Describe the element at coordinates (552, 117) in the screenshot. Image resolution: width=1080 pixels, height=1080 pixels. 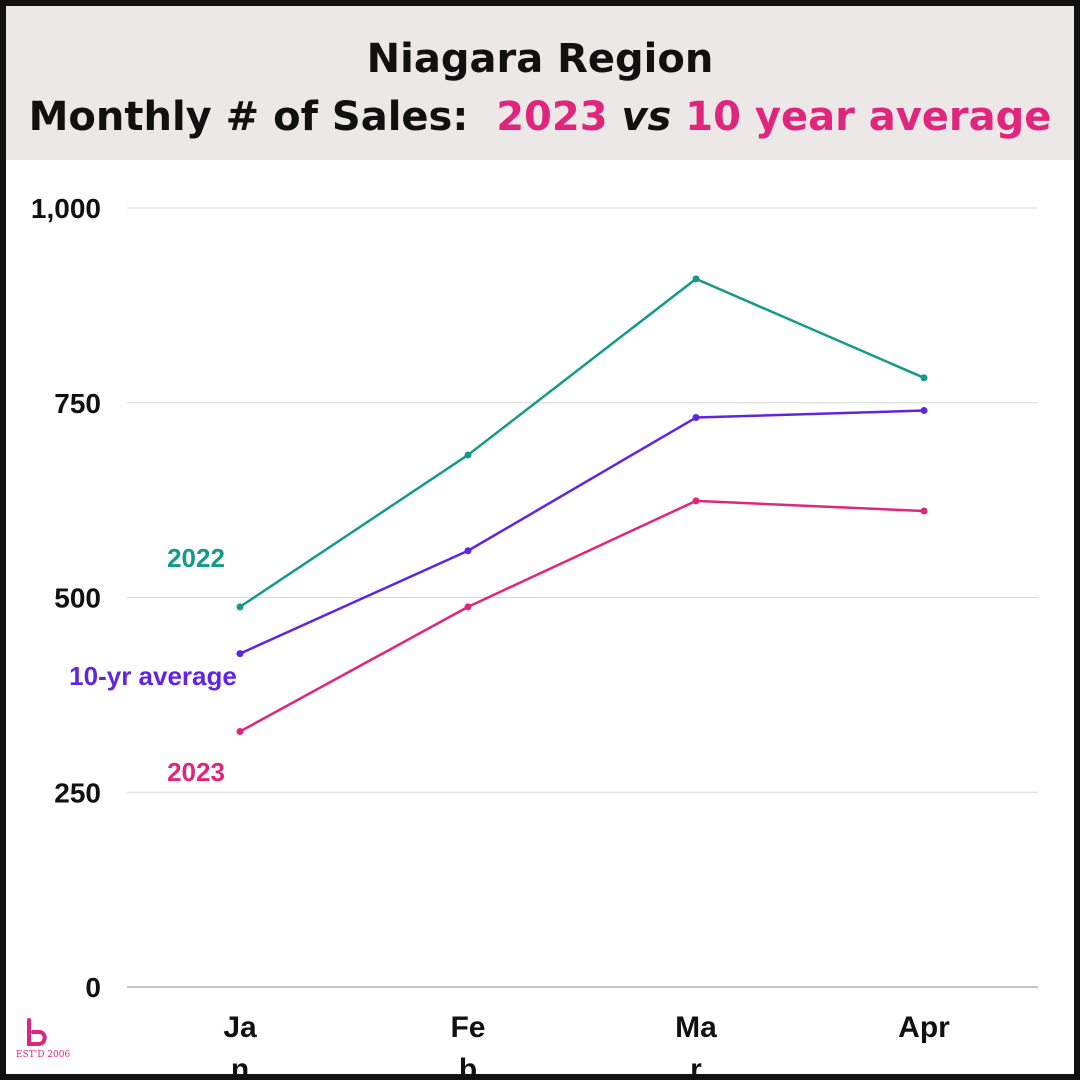
I see `title-year: 2023` at that location.